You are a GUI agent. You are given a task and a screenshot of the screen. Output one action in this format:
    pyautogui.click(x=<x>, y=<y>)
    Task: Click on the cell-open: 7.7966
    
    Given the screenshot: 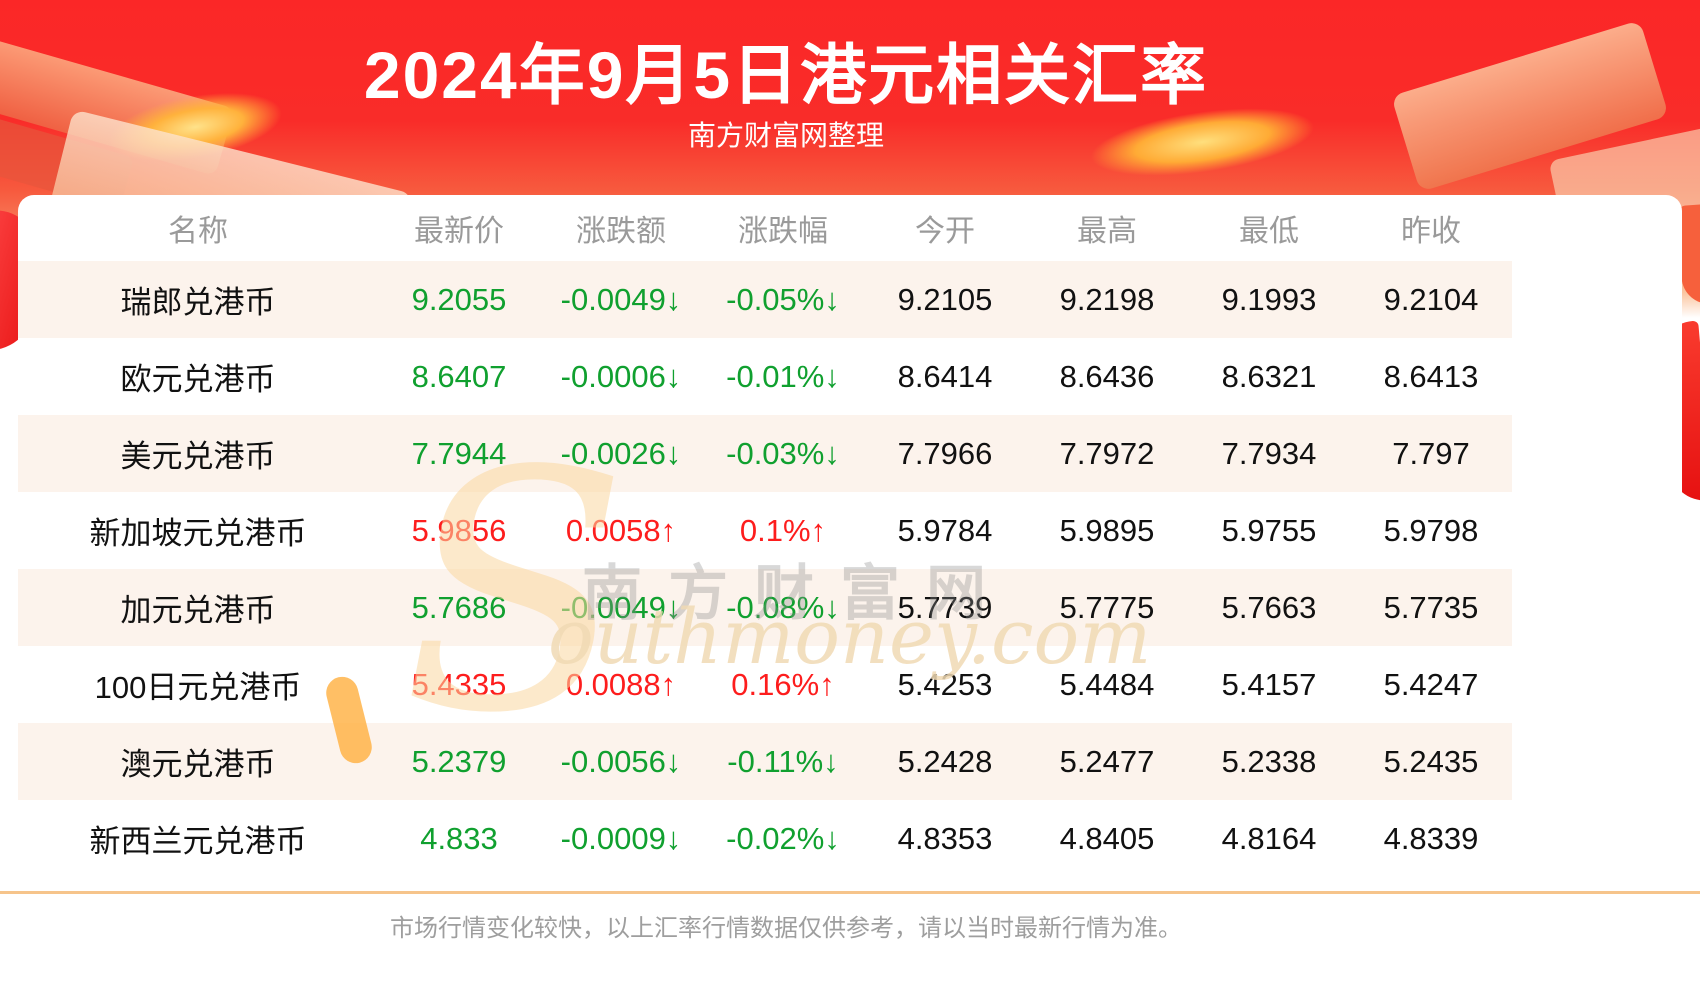 What is the action you would take?
    pyautogui.click(x=945, y=453)
    